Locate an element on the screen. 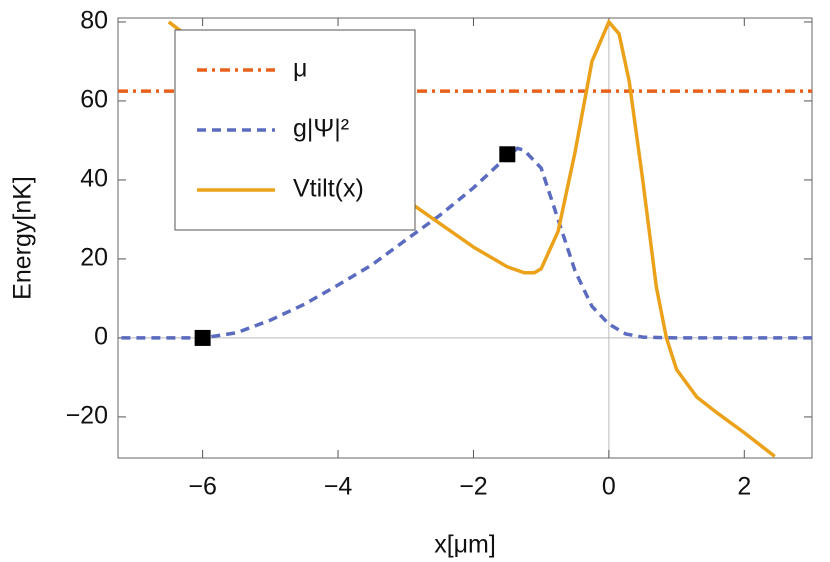 This screenshot has width=830, height=562. legend-label: Vtilt(x) is located at coordinates (328, 189).